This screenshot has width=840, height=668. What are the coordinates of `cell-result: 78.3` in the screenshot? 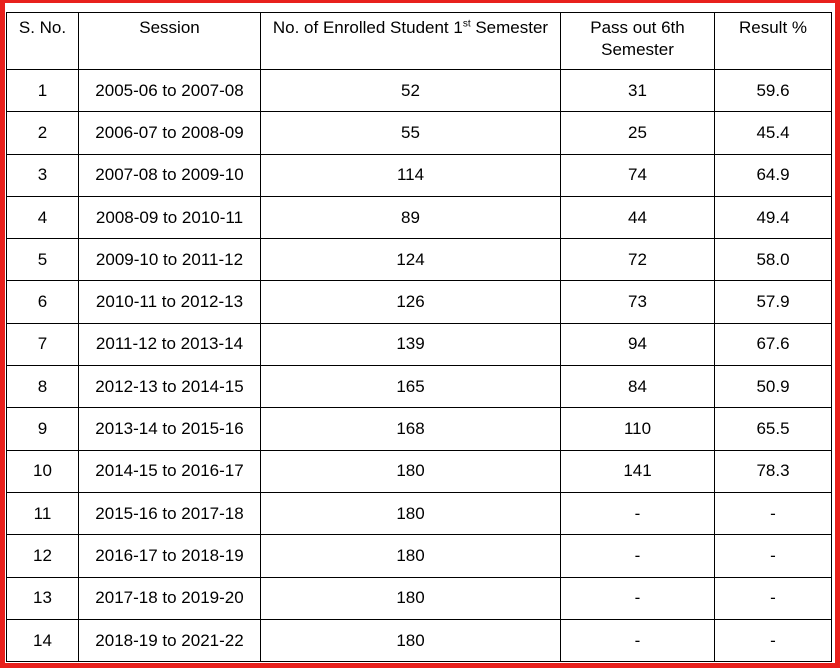 It's located at (773, 471).